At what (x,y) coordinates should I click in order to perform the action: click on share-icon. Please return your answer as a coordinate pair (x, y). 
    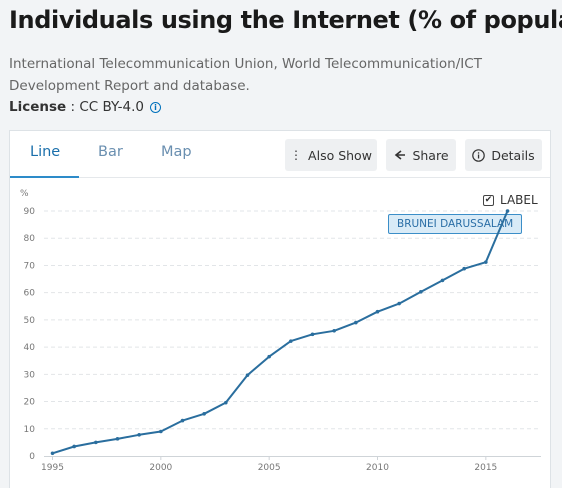
    Looking at the image, I should click on (400, 155).